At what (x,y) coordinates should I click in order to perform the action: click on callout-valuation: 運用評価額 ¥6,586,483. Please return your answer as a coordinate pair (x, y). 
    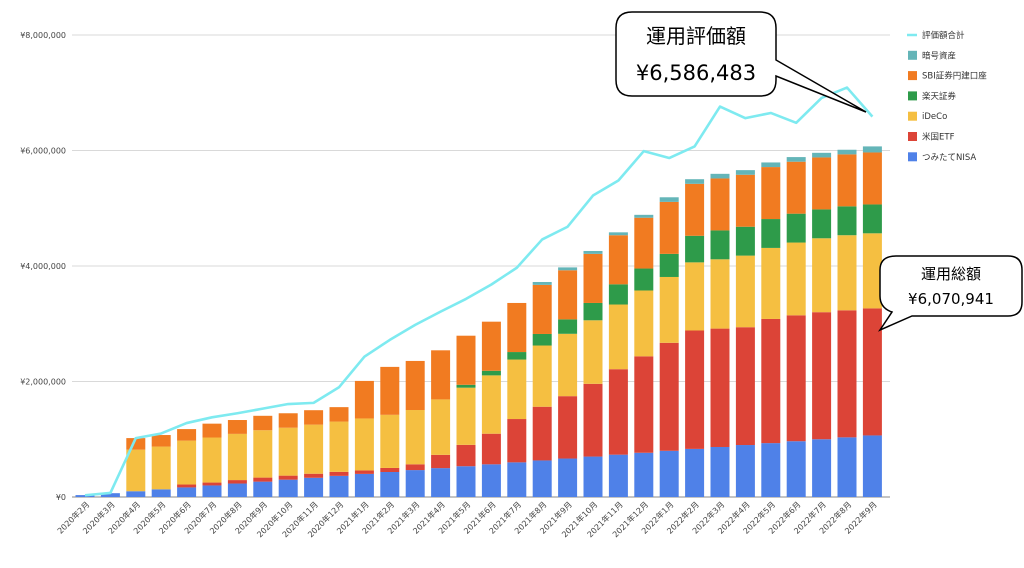
    Looking at the image, I should click on (741, 62).